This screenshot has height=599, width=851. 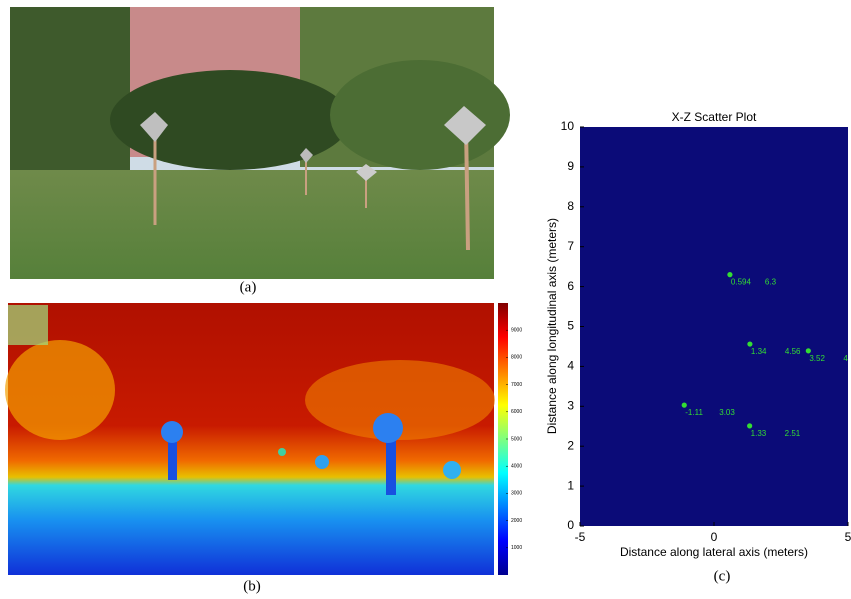 What do you see at coordinates (570, 485) in the screenshot?
I see `y-tick-label: 1` at bounding box center [570, 485].